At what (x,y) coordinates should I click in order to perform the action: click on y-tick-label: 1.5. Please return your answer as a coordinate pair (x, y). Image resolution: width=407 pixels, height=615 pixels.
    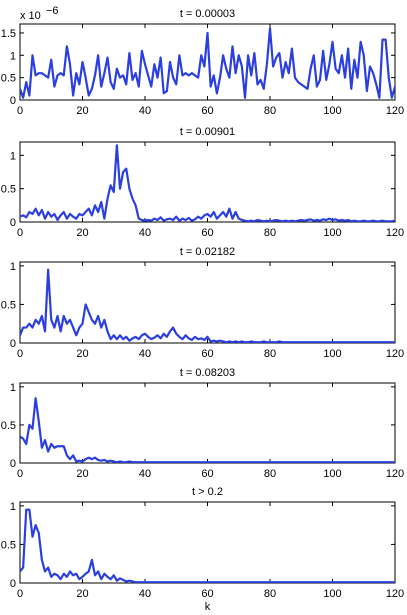
    Looking at the image, I should click on (8, 34).